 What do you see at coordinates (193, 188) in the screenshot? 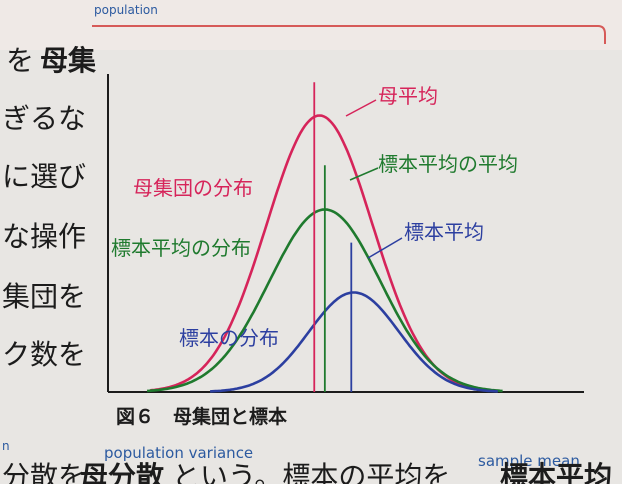
I see `label-population-distribution: 母集団の分布` at bounding box center [193, 188].